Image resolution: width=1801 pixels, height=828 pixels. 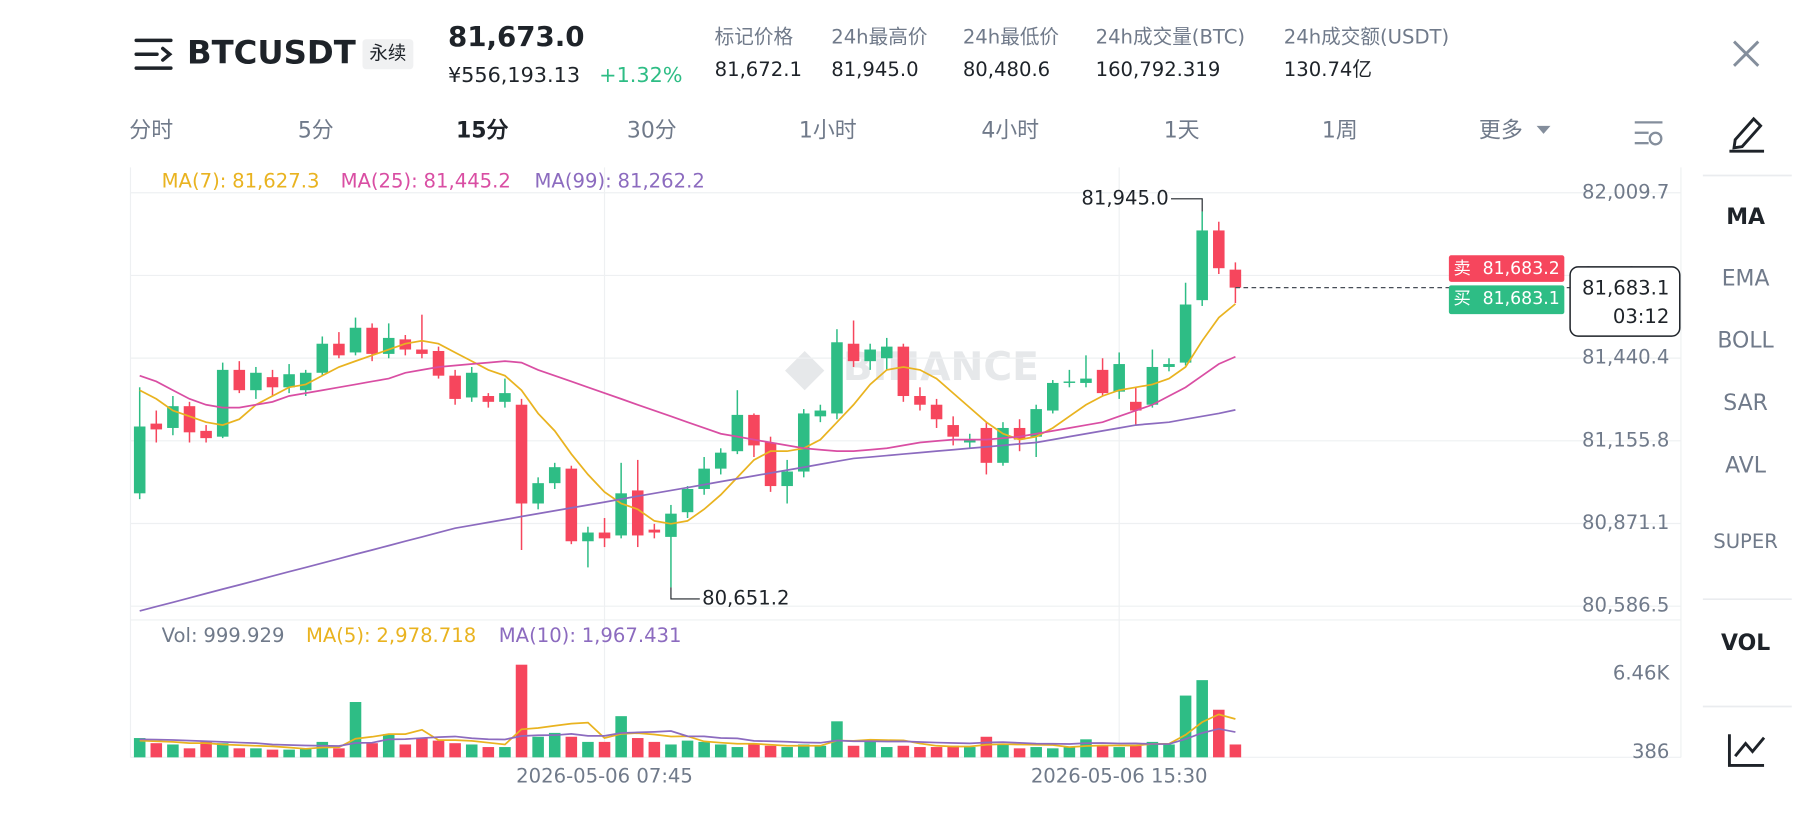 I want to click on indicator-tab: MA, so click(x=1745, y=217).